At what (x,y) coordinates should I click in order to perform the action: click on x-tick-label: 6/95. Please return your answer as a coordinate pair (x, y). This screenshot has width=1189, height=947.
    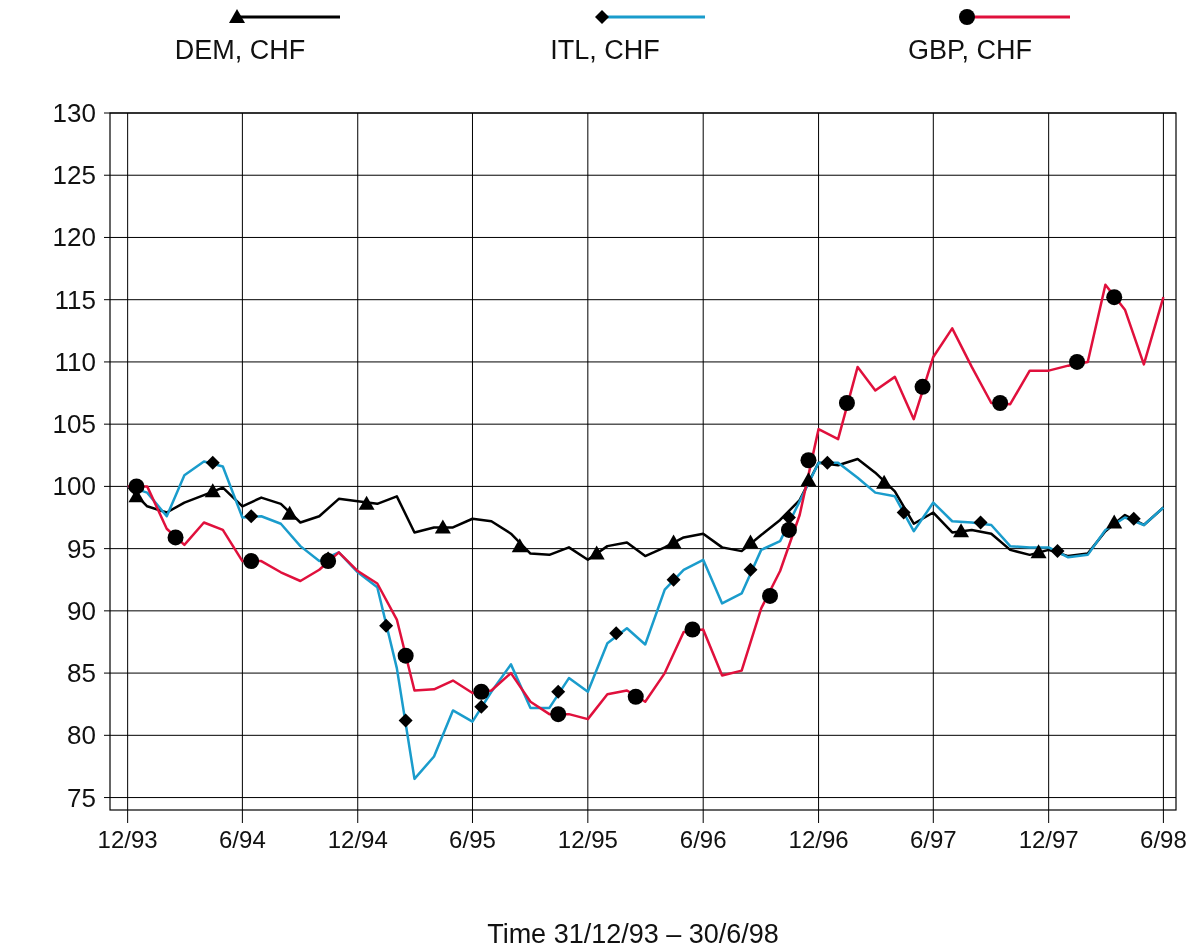
    Looking at the image, I should click on (472, 839).